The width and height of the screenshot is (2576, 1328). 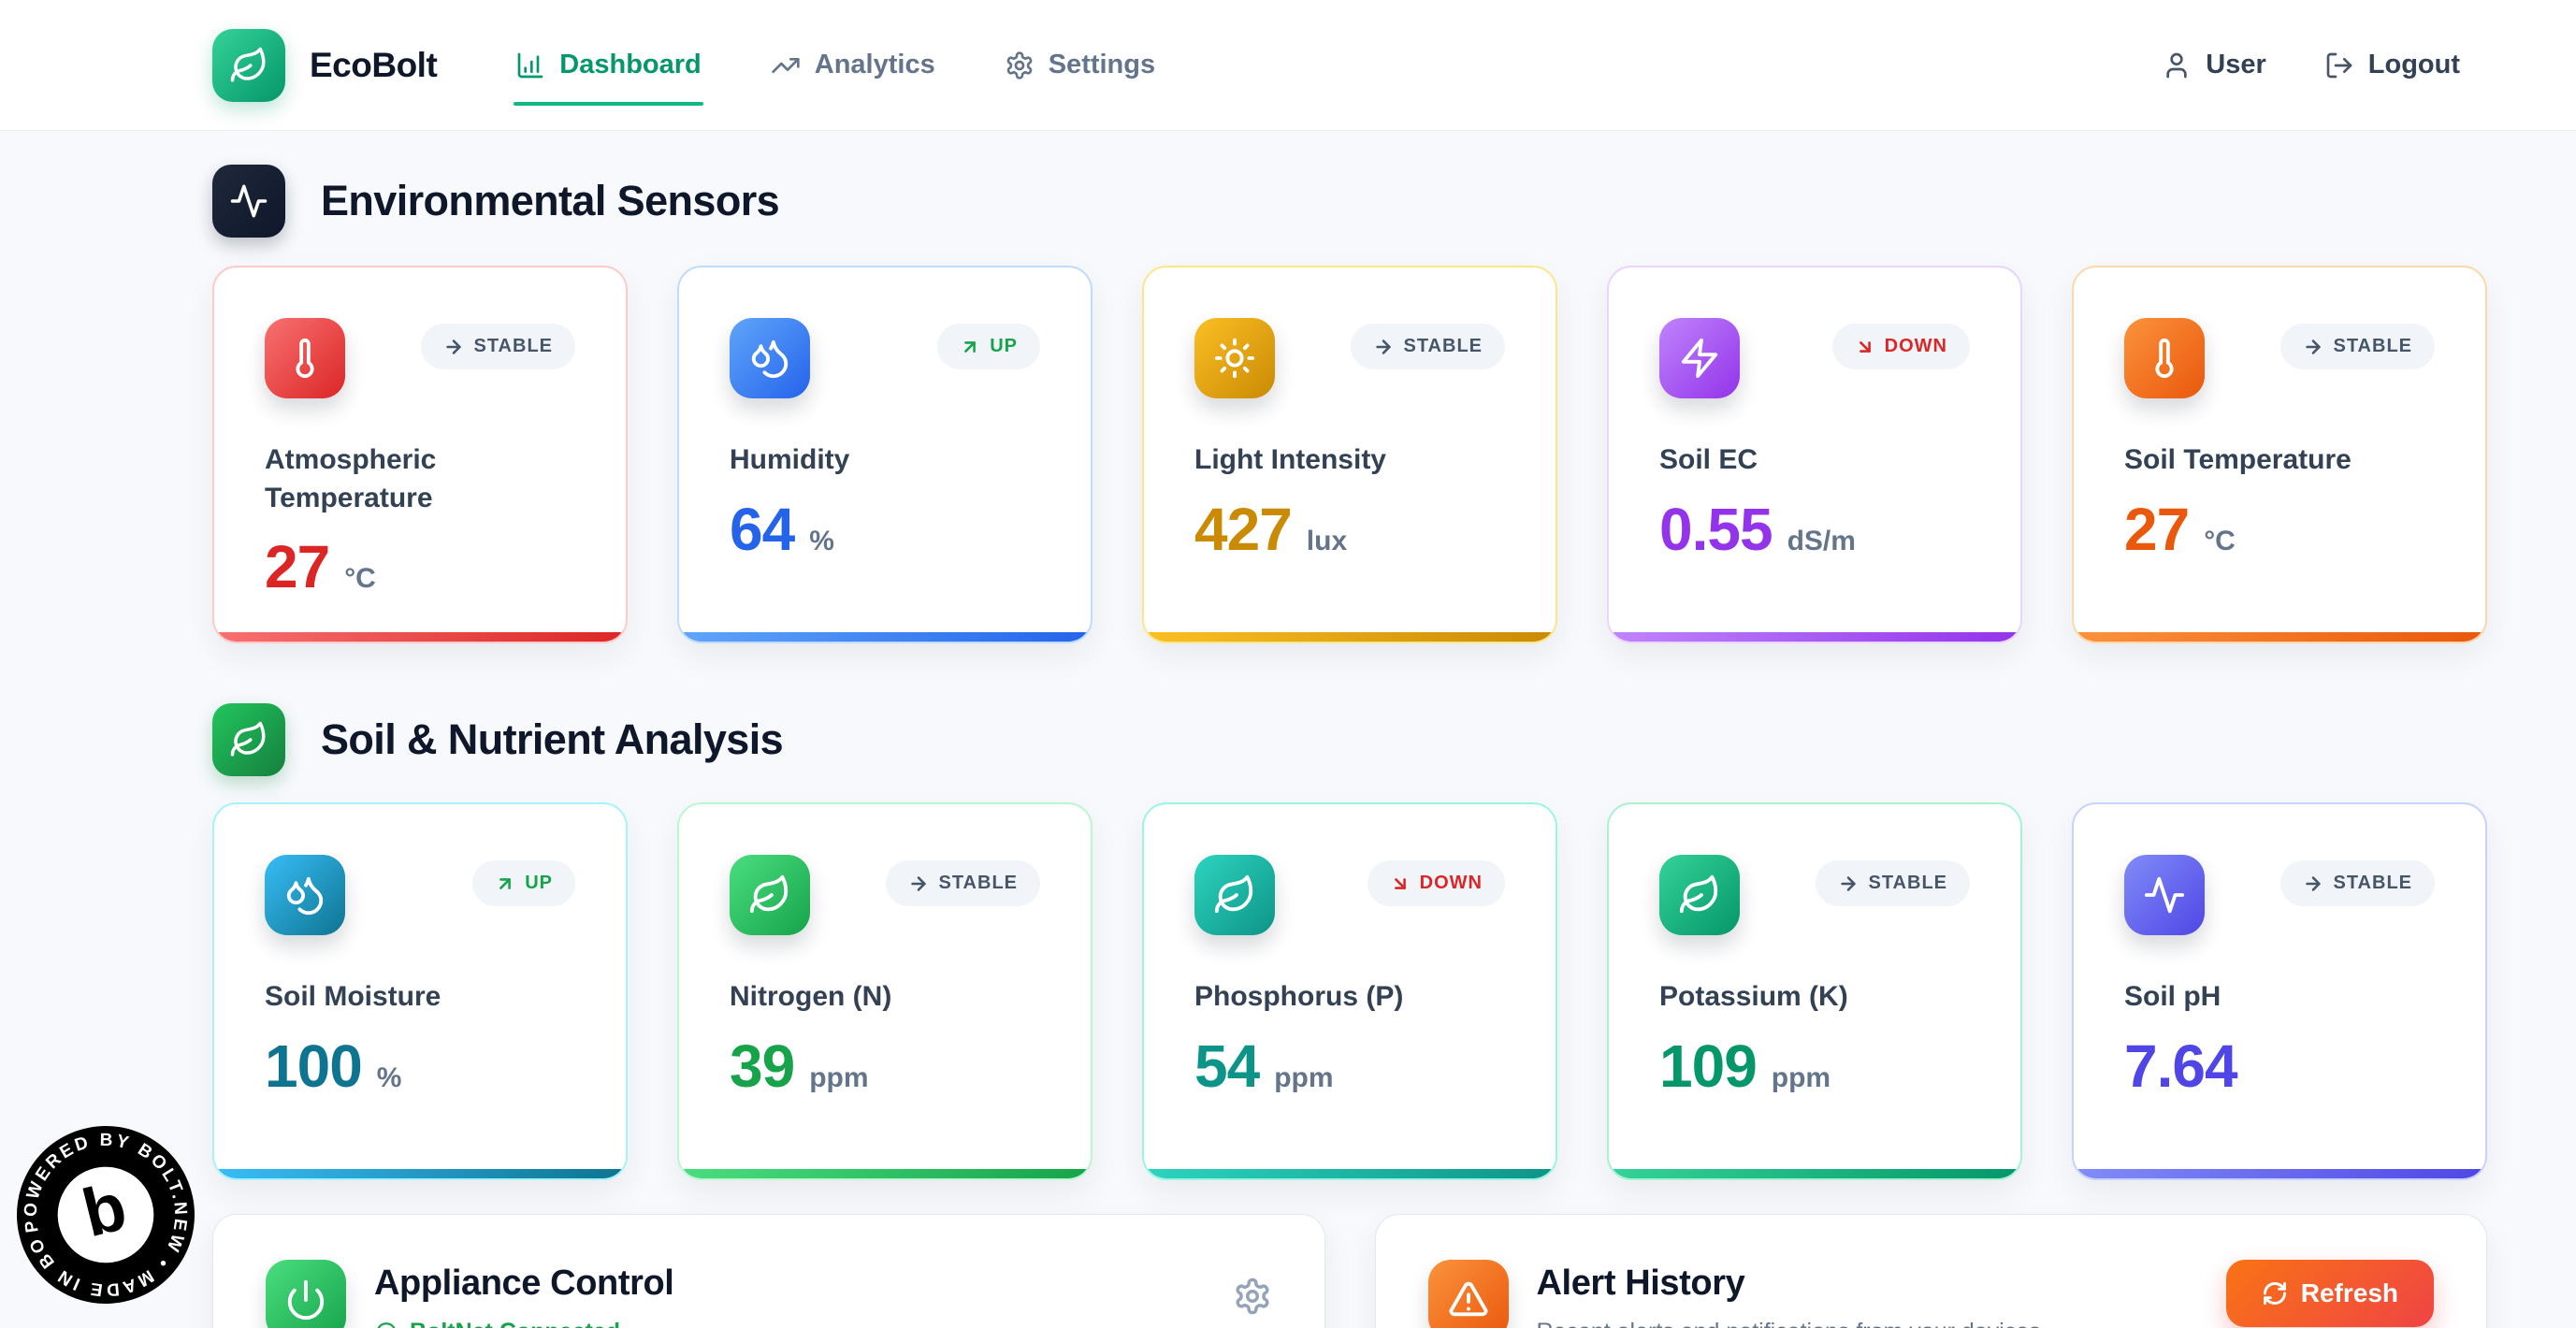 What do you see at coordinates (1699, 358) in the screenshot?
I see `zap-icon` at bounding box center [1699, 358].